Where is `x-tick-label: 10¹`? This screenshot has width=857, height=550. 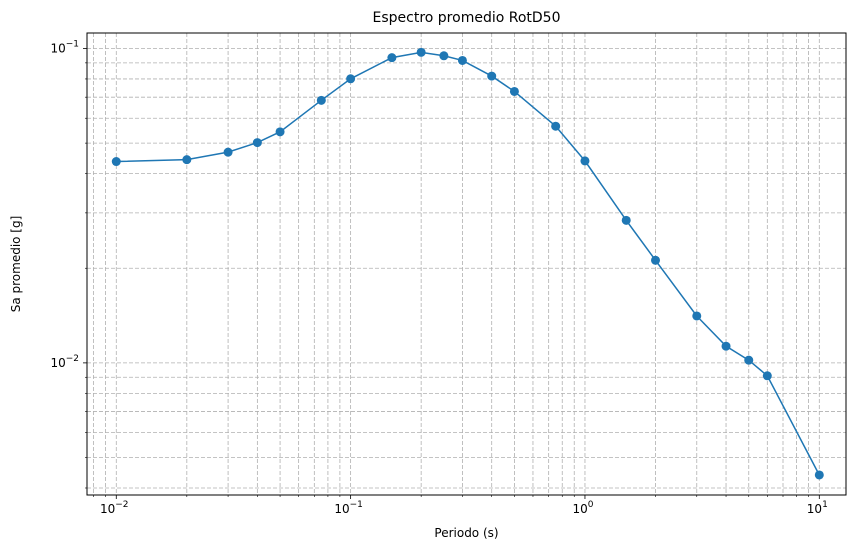
x-tick-label: 10¹ is located at coordinates (817, 508).